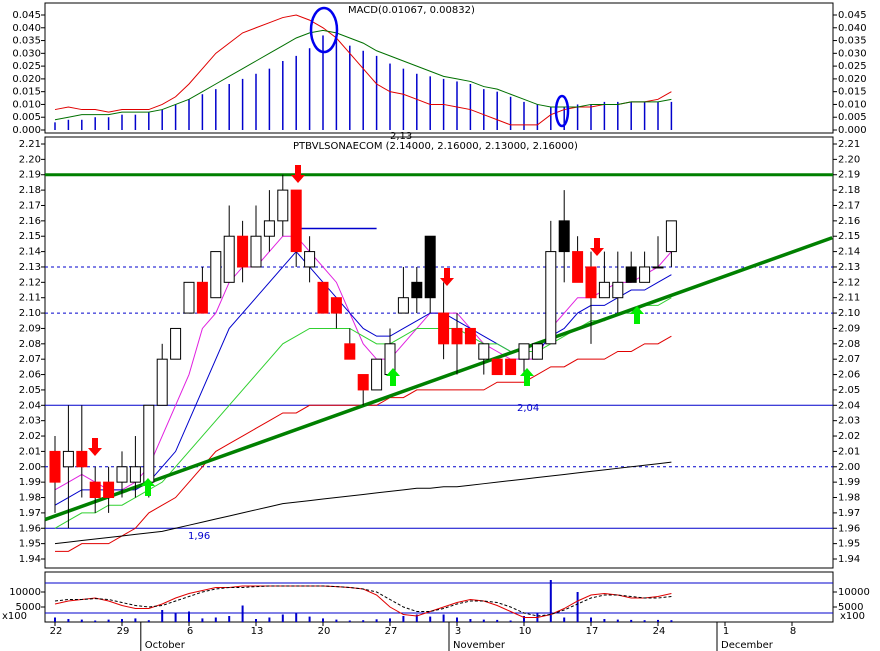 The image size is (880, 651). What do you see at coordinates (30, 498) in the screenshot?
I see `y-tick-label: 1.98` at bounding box center [30, 498].